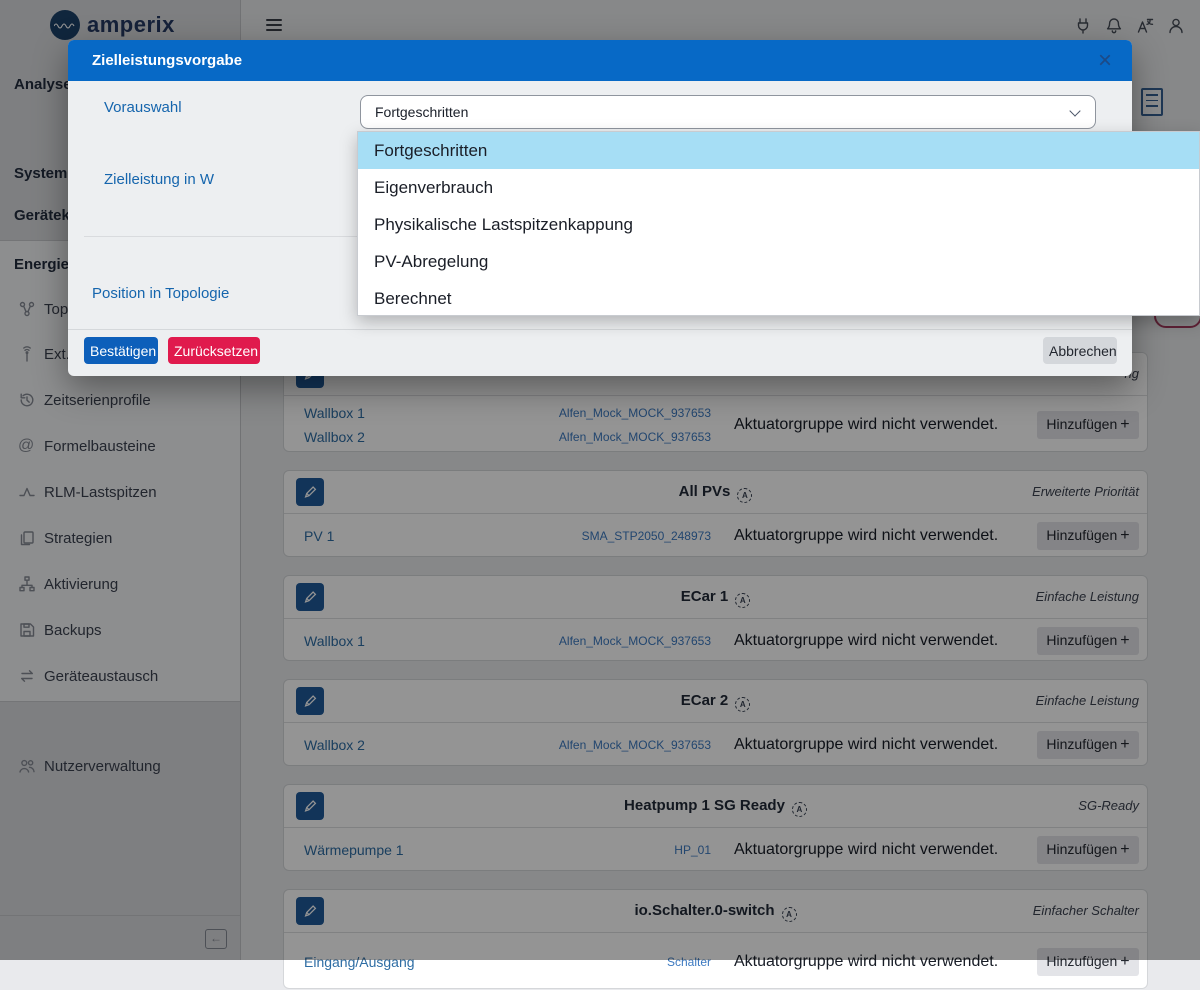 This screenshot has width=1200, height=990. I want to click on dropdown-option-physikalische-lastspitzenkappung: Physikalische Lastspitzenkappung, so click(503, 224).